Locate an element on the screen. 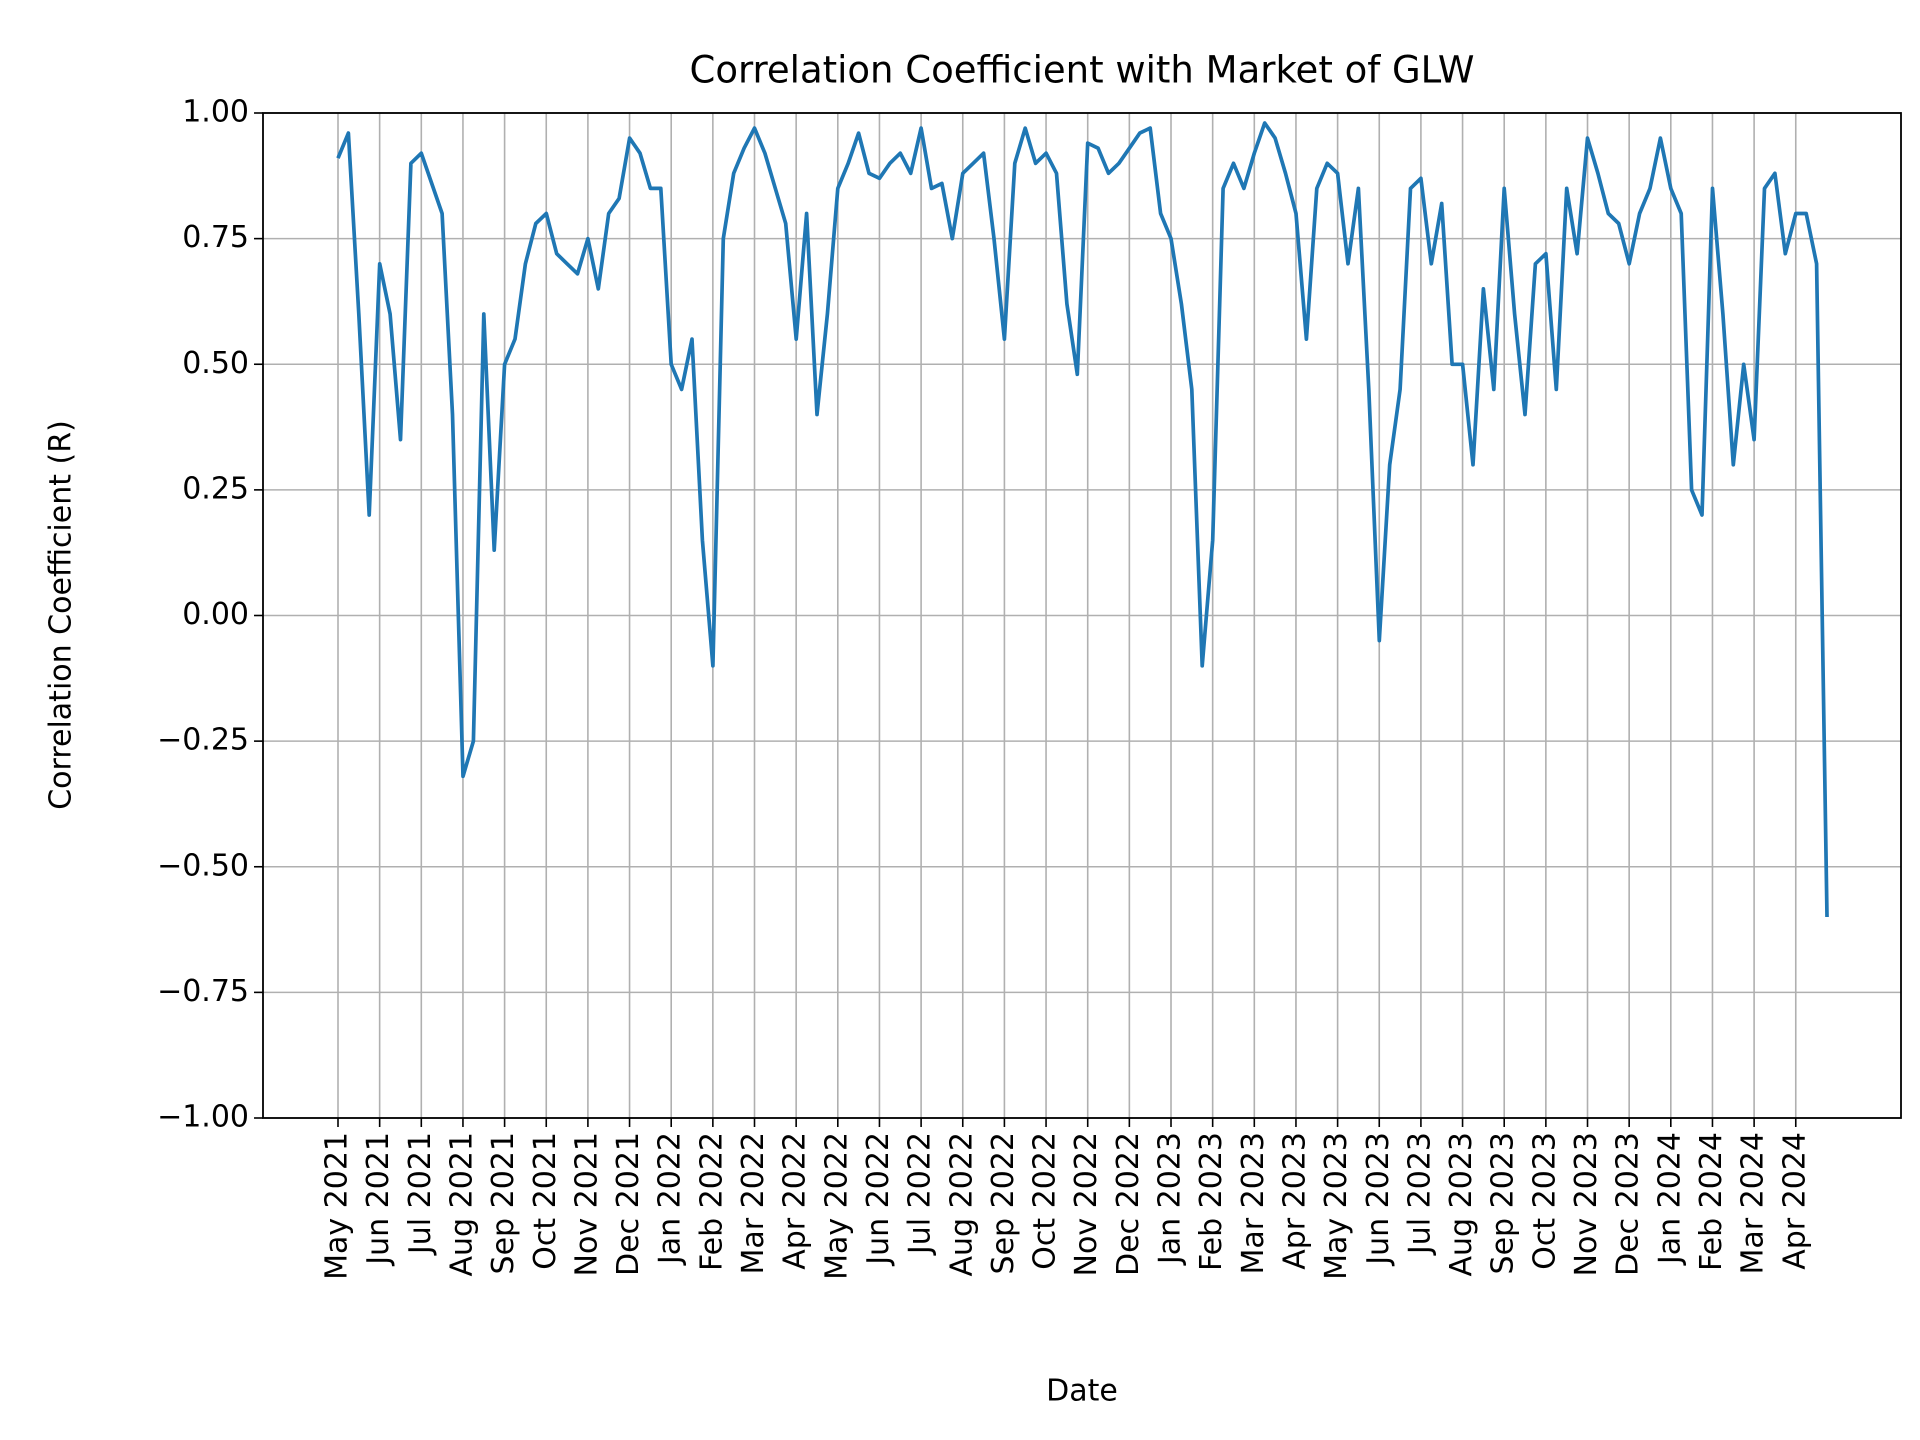  x-tick-label: Mar 2023 is located at coordinates (1253, 1203).